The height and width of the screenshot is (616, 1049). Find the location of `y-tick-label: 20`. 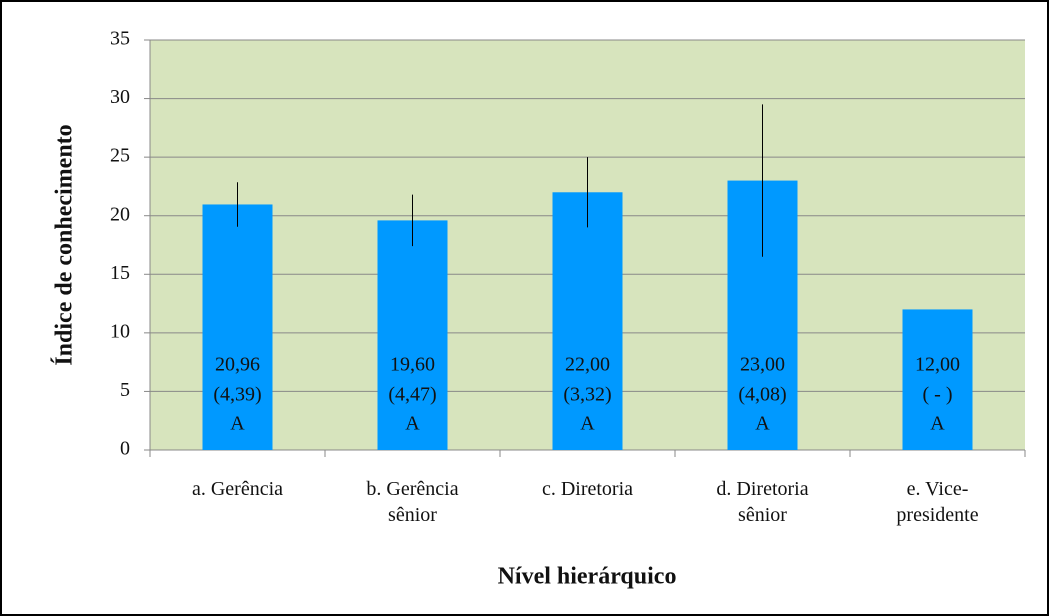

y-tick-label: 20 is located at coordinates (120, 214).